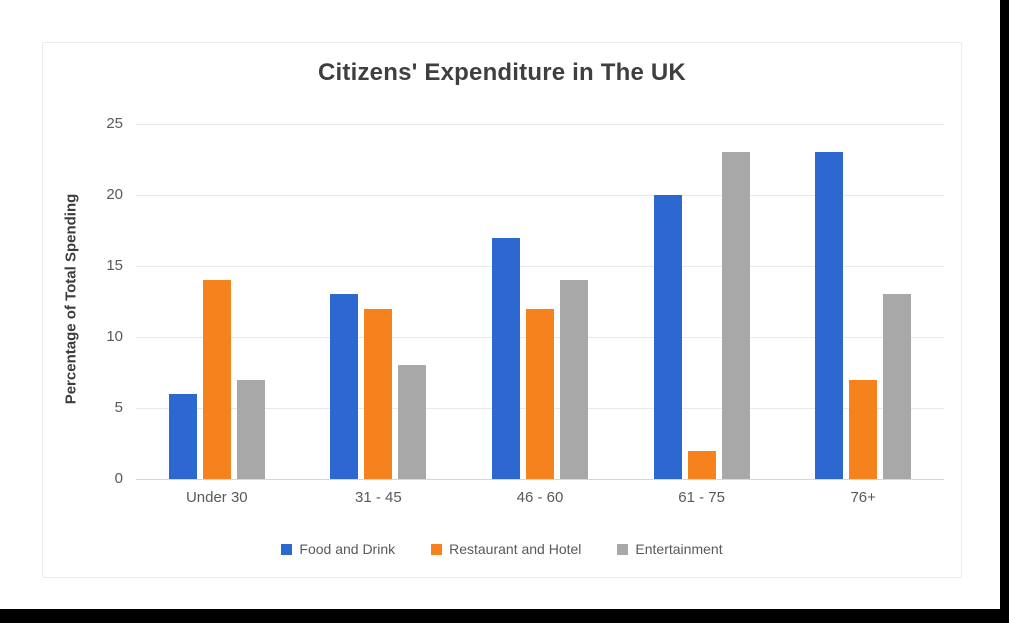 The image size is (1009, 623). I want to click on legend-item-restaurant-and-hotel: Restaurant and Hotel, so click(506, 549).